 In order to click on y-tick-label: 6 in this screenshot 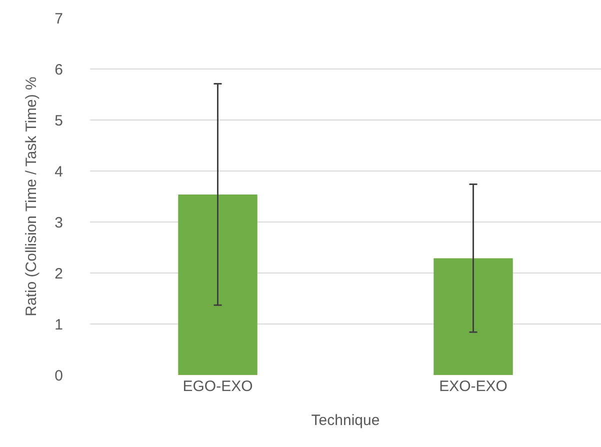, I will do `click(58, 69)`.